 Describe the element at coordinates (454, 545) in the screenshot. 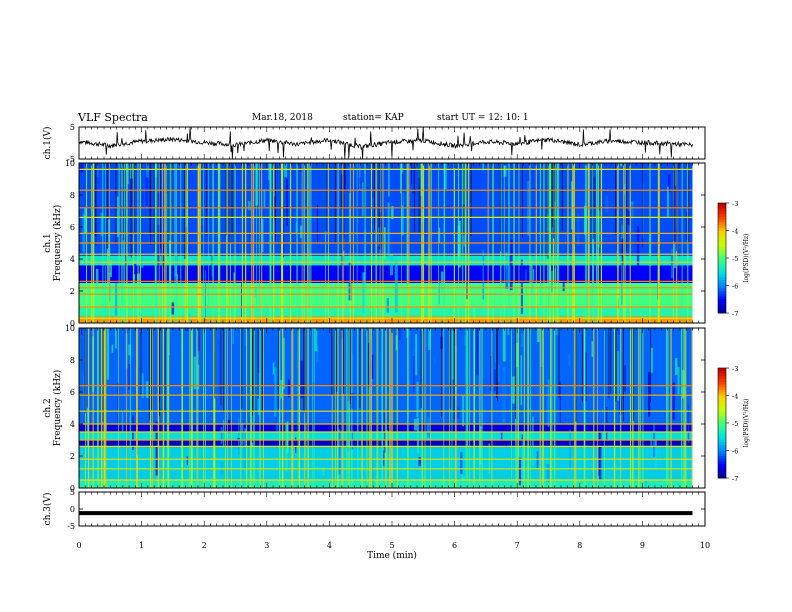

I see `x-tick-label: 6` at that location.